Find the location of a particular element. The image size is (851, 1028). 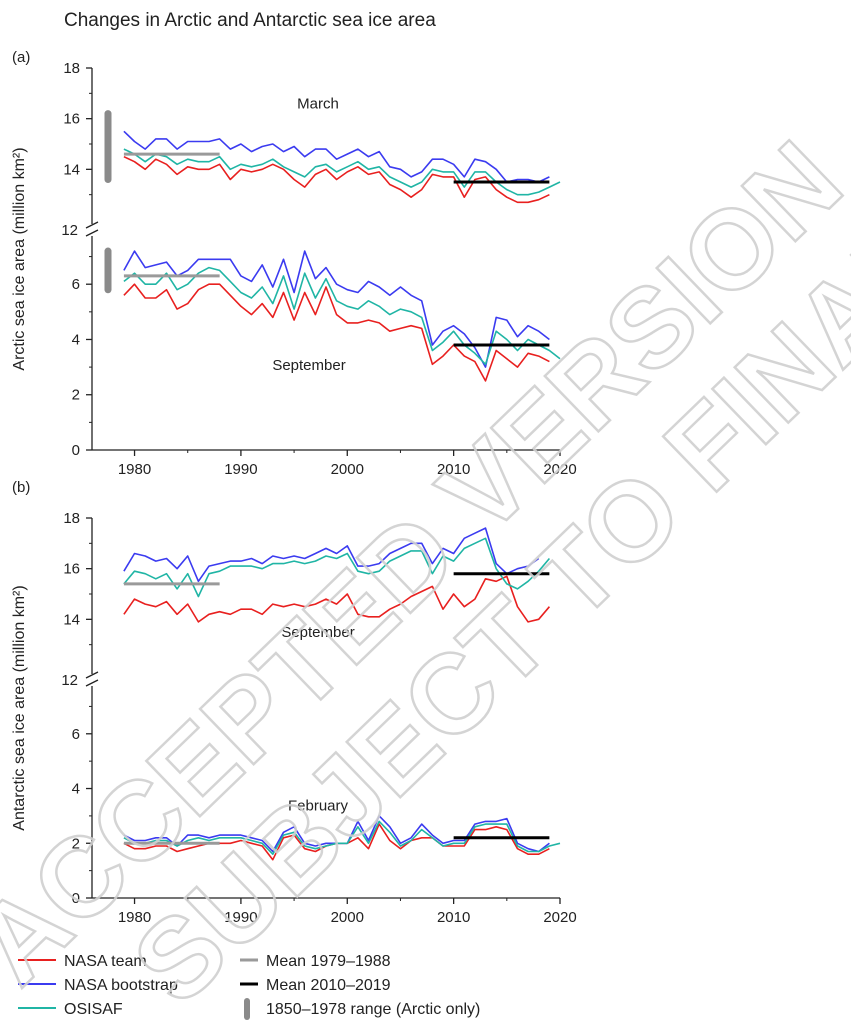

series-line-lower-nasa-bootstrap is located at coordinates (336, 309).